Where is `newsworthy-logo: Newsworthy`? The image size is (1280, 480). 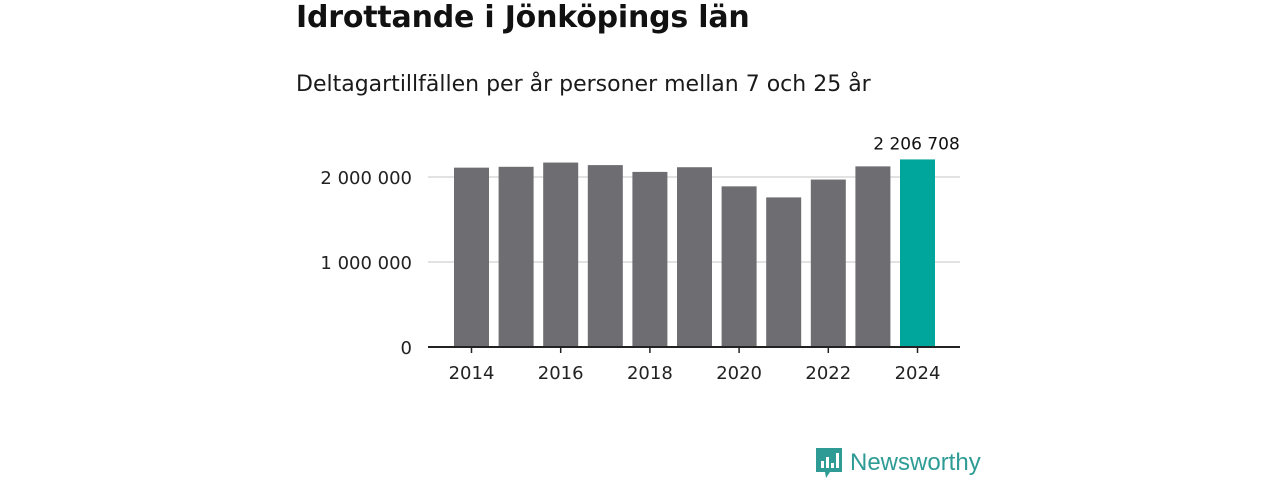 newsworthy-logo: Newsworthy is located at coordinates (897, 463).